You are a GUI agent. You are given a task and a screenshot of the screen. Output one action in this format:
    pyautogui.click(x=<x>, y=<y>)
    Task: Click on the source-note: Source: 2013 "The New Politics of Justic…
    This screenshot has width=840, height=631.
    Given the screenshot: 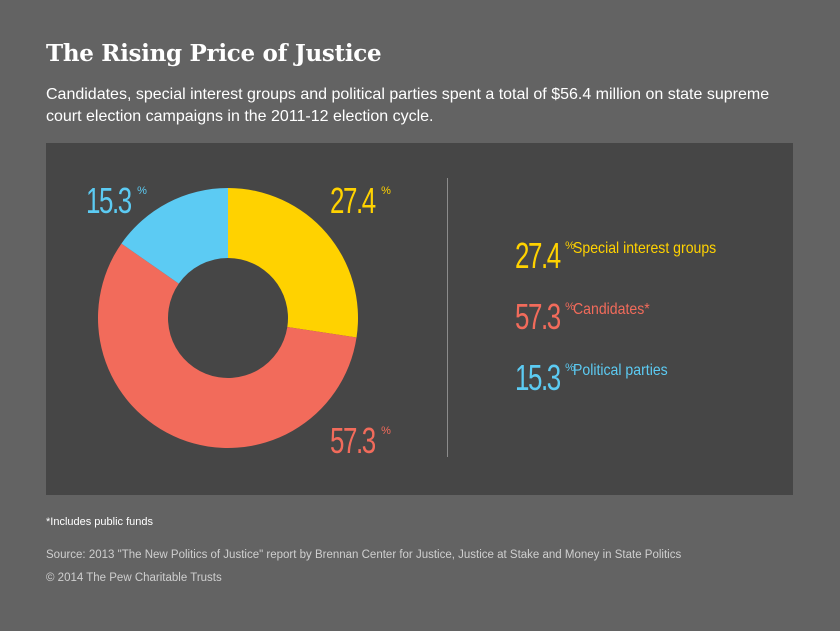 What is the action you would take?
    pyautogui.click(x=364, y=555)
    